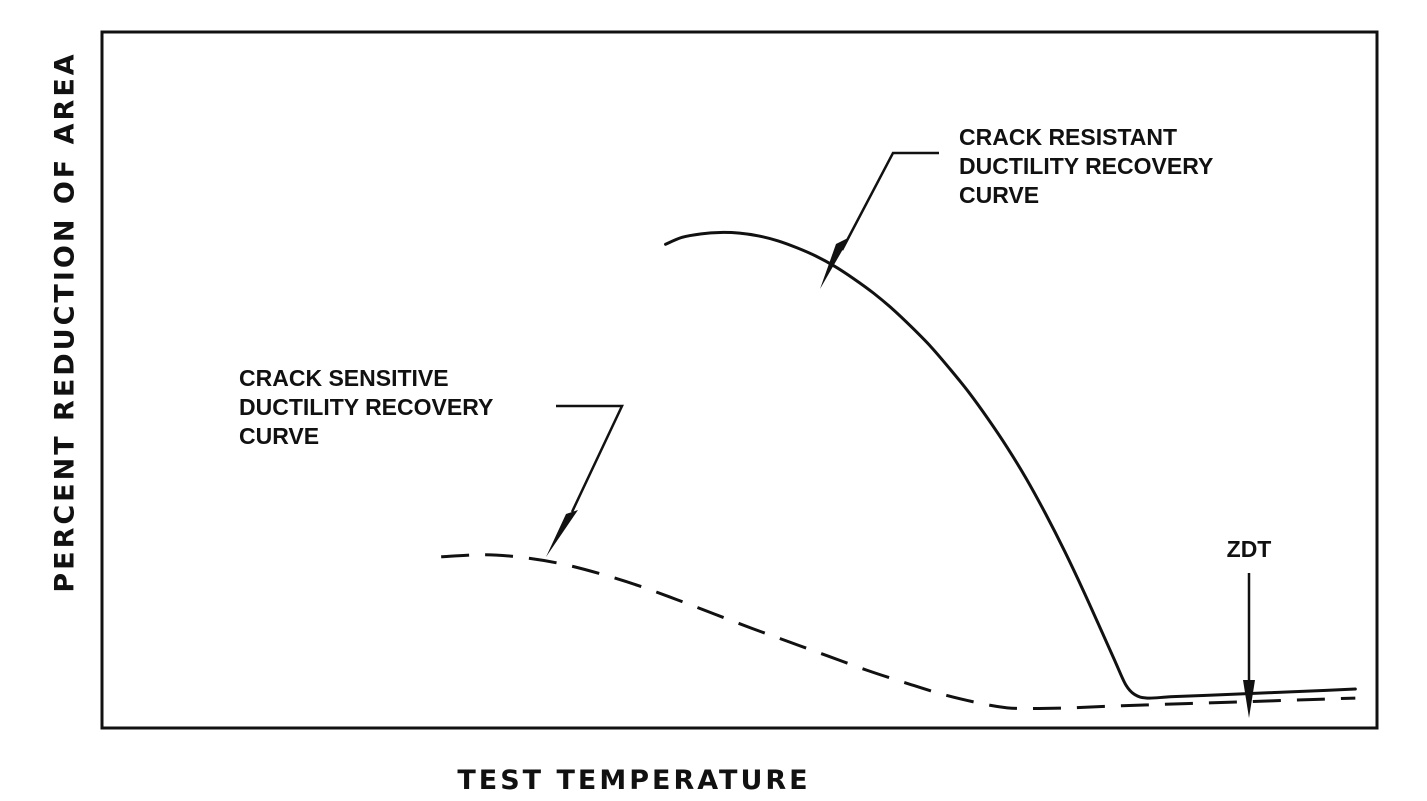  What do you see at coordinates (835, 263) in the screenshot?
I see `crack-resistant-leader-arrowhead` at bounding box center [835, 263].